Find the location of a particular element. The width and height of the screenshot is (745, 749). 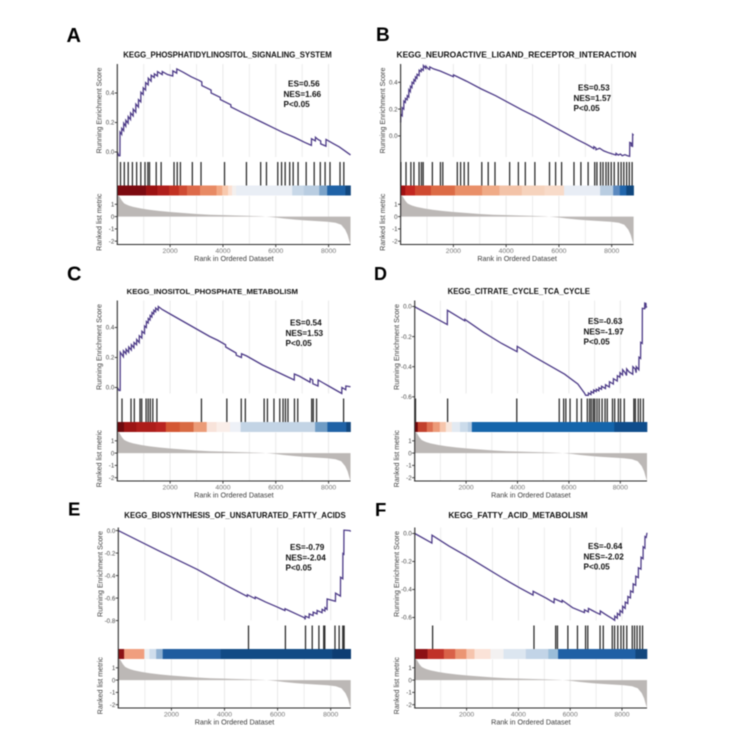

svg-text: ES=-0.63 is located at coordinates (605, 321).